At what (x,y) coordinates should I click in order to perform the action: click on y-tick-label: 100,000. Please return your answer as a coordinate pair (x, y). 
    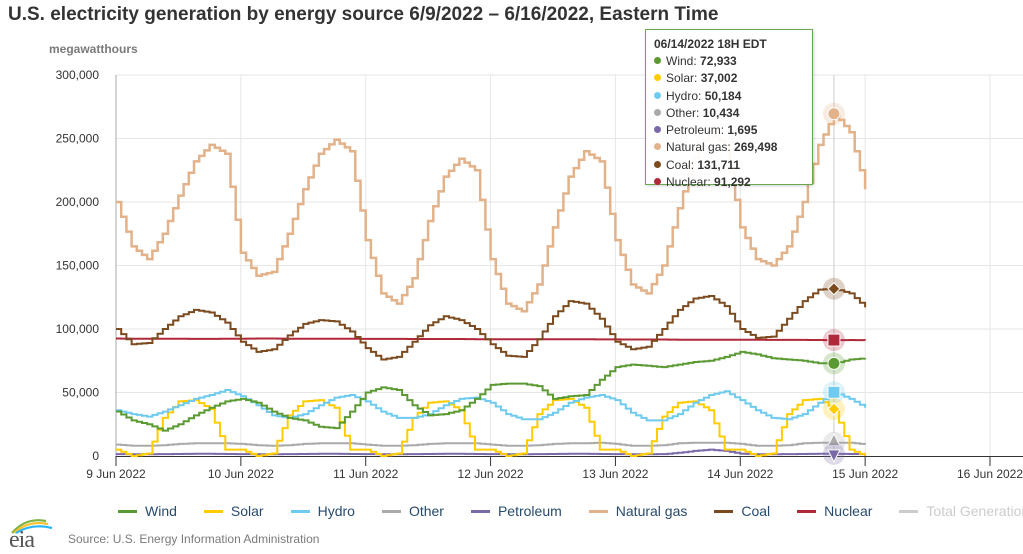
    Looking at the image, I should click on (78, 329).